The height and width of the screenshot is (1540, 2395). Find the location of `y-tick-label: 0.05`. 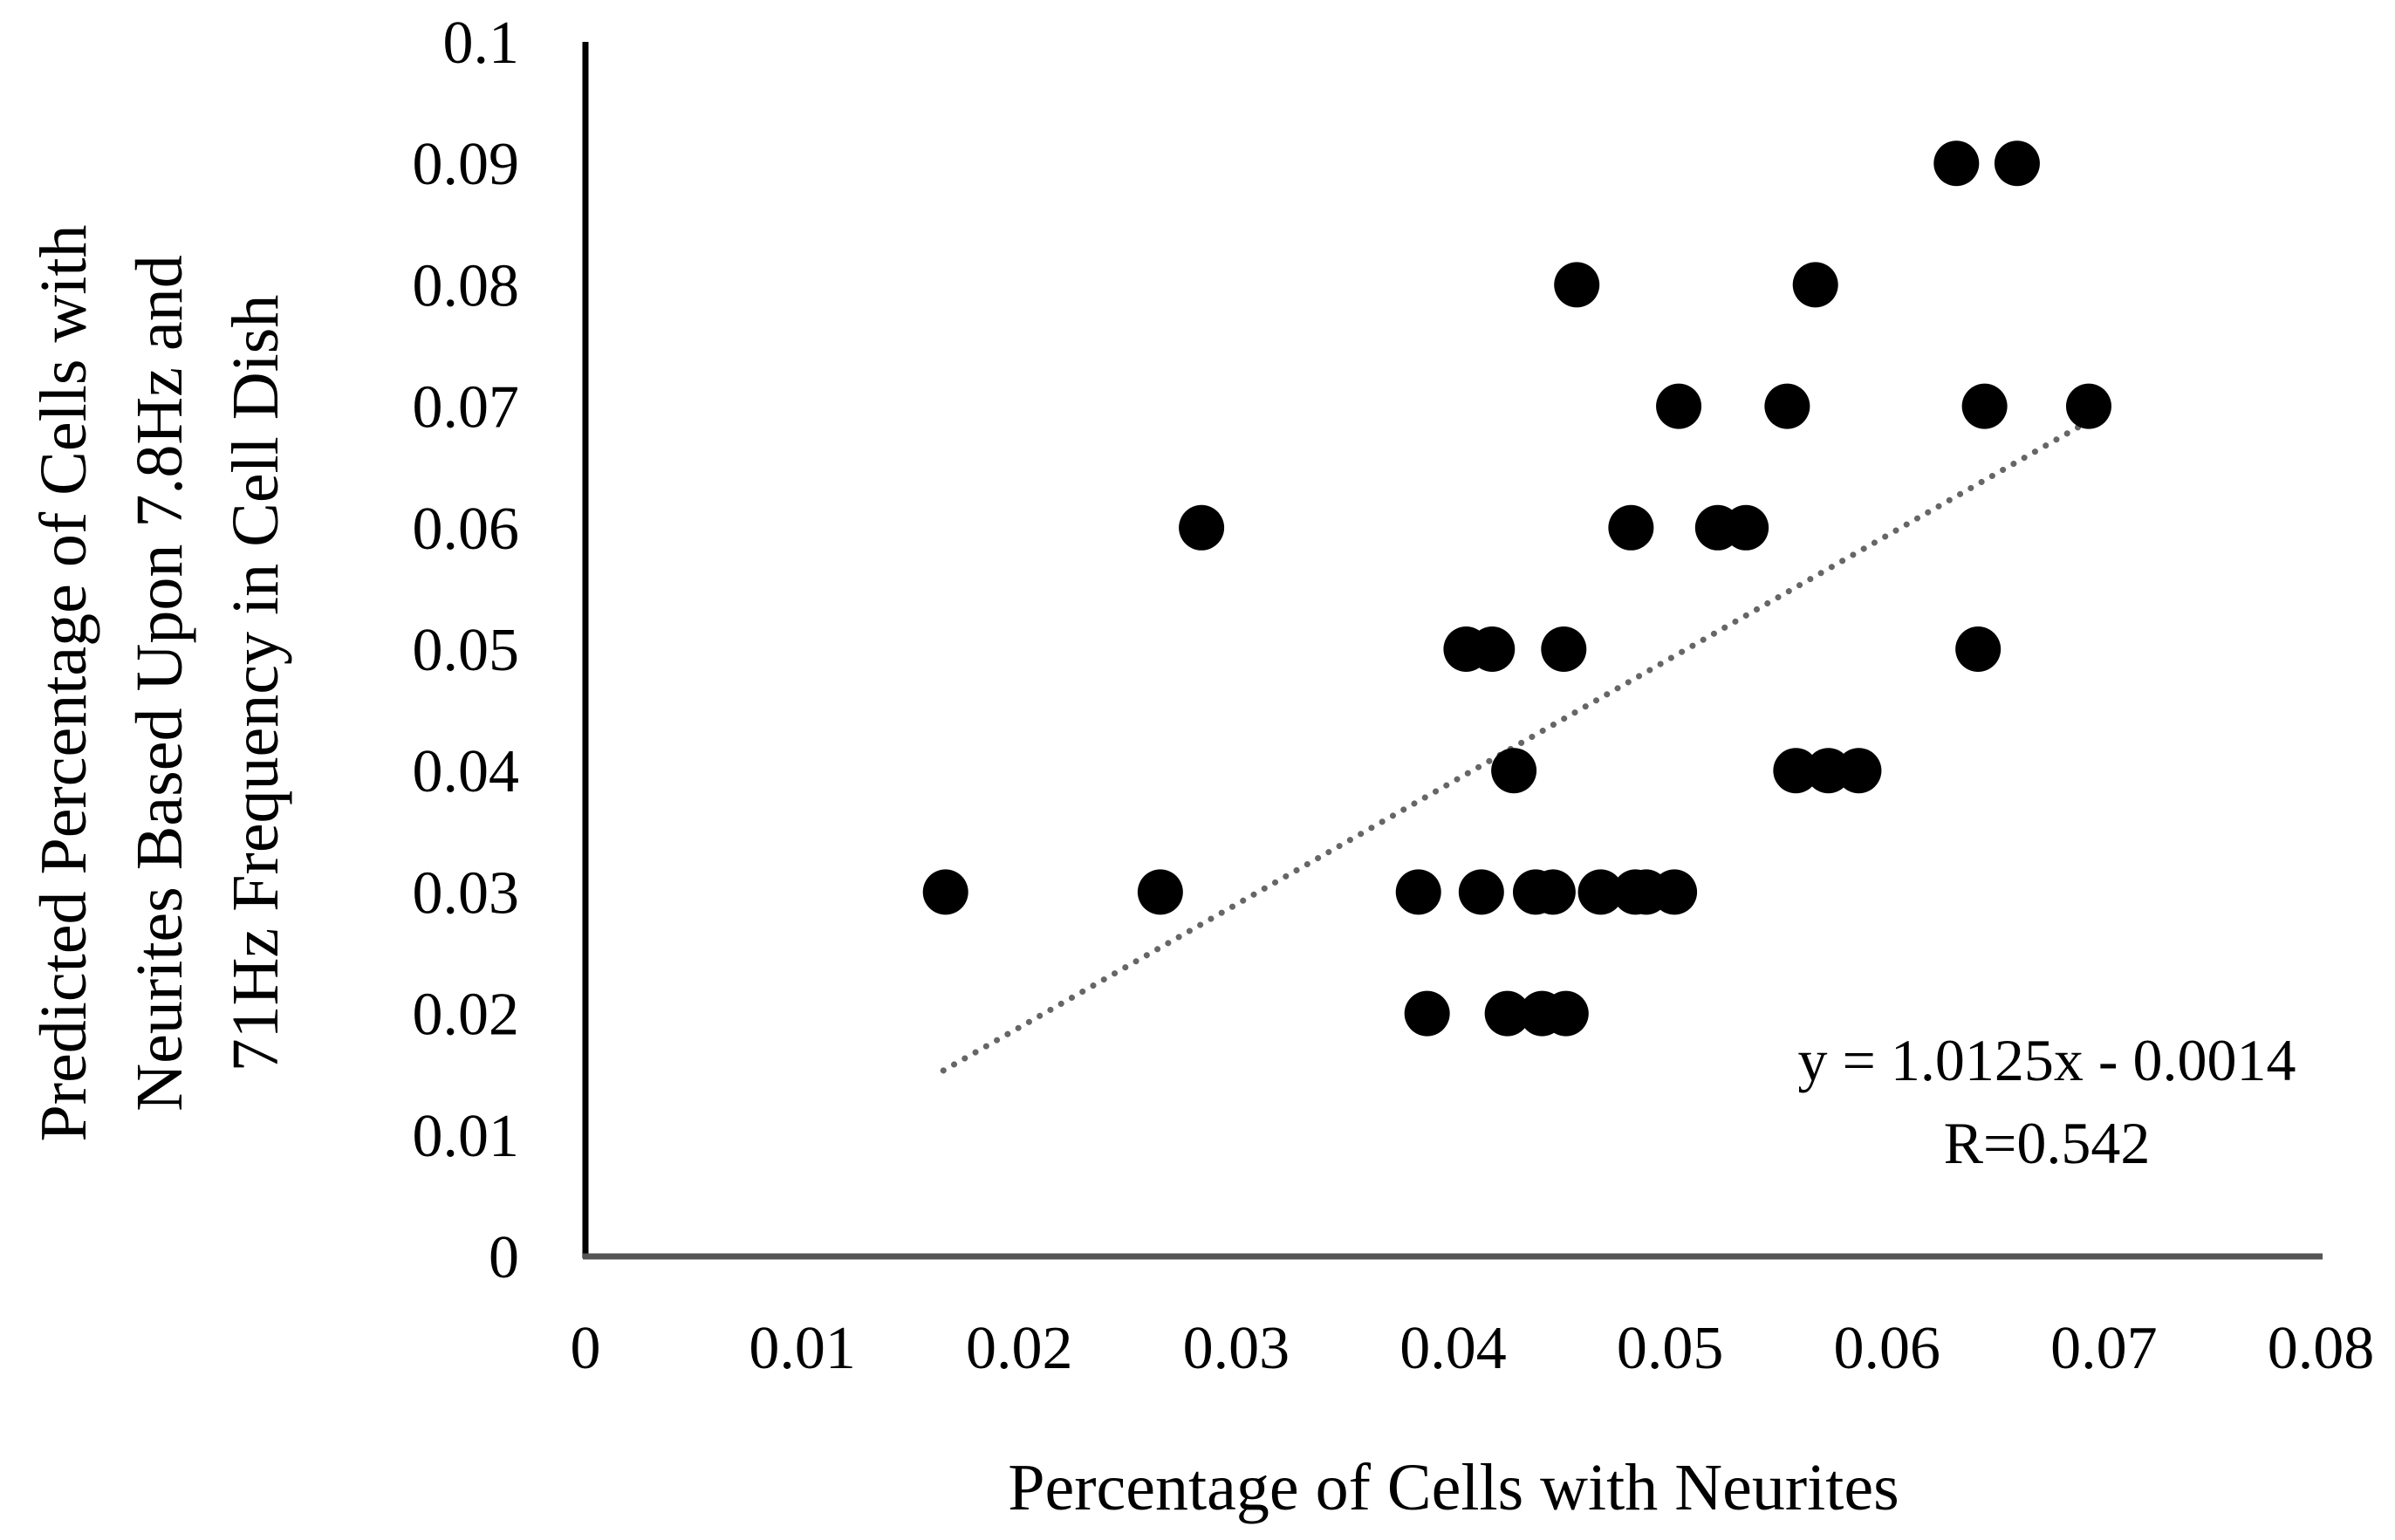

y-tick-label: 0.05 is located at coordinates (466, 650).